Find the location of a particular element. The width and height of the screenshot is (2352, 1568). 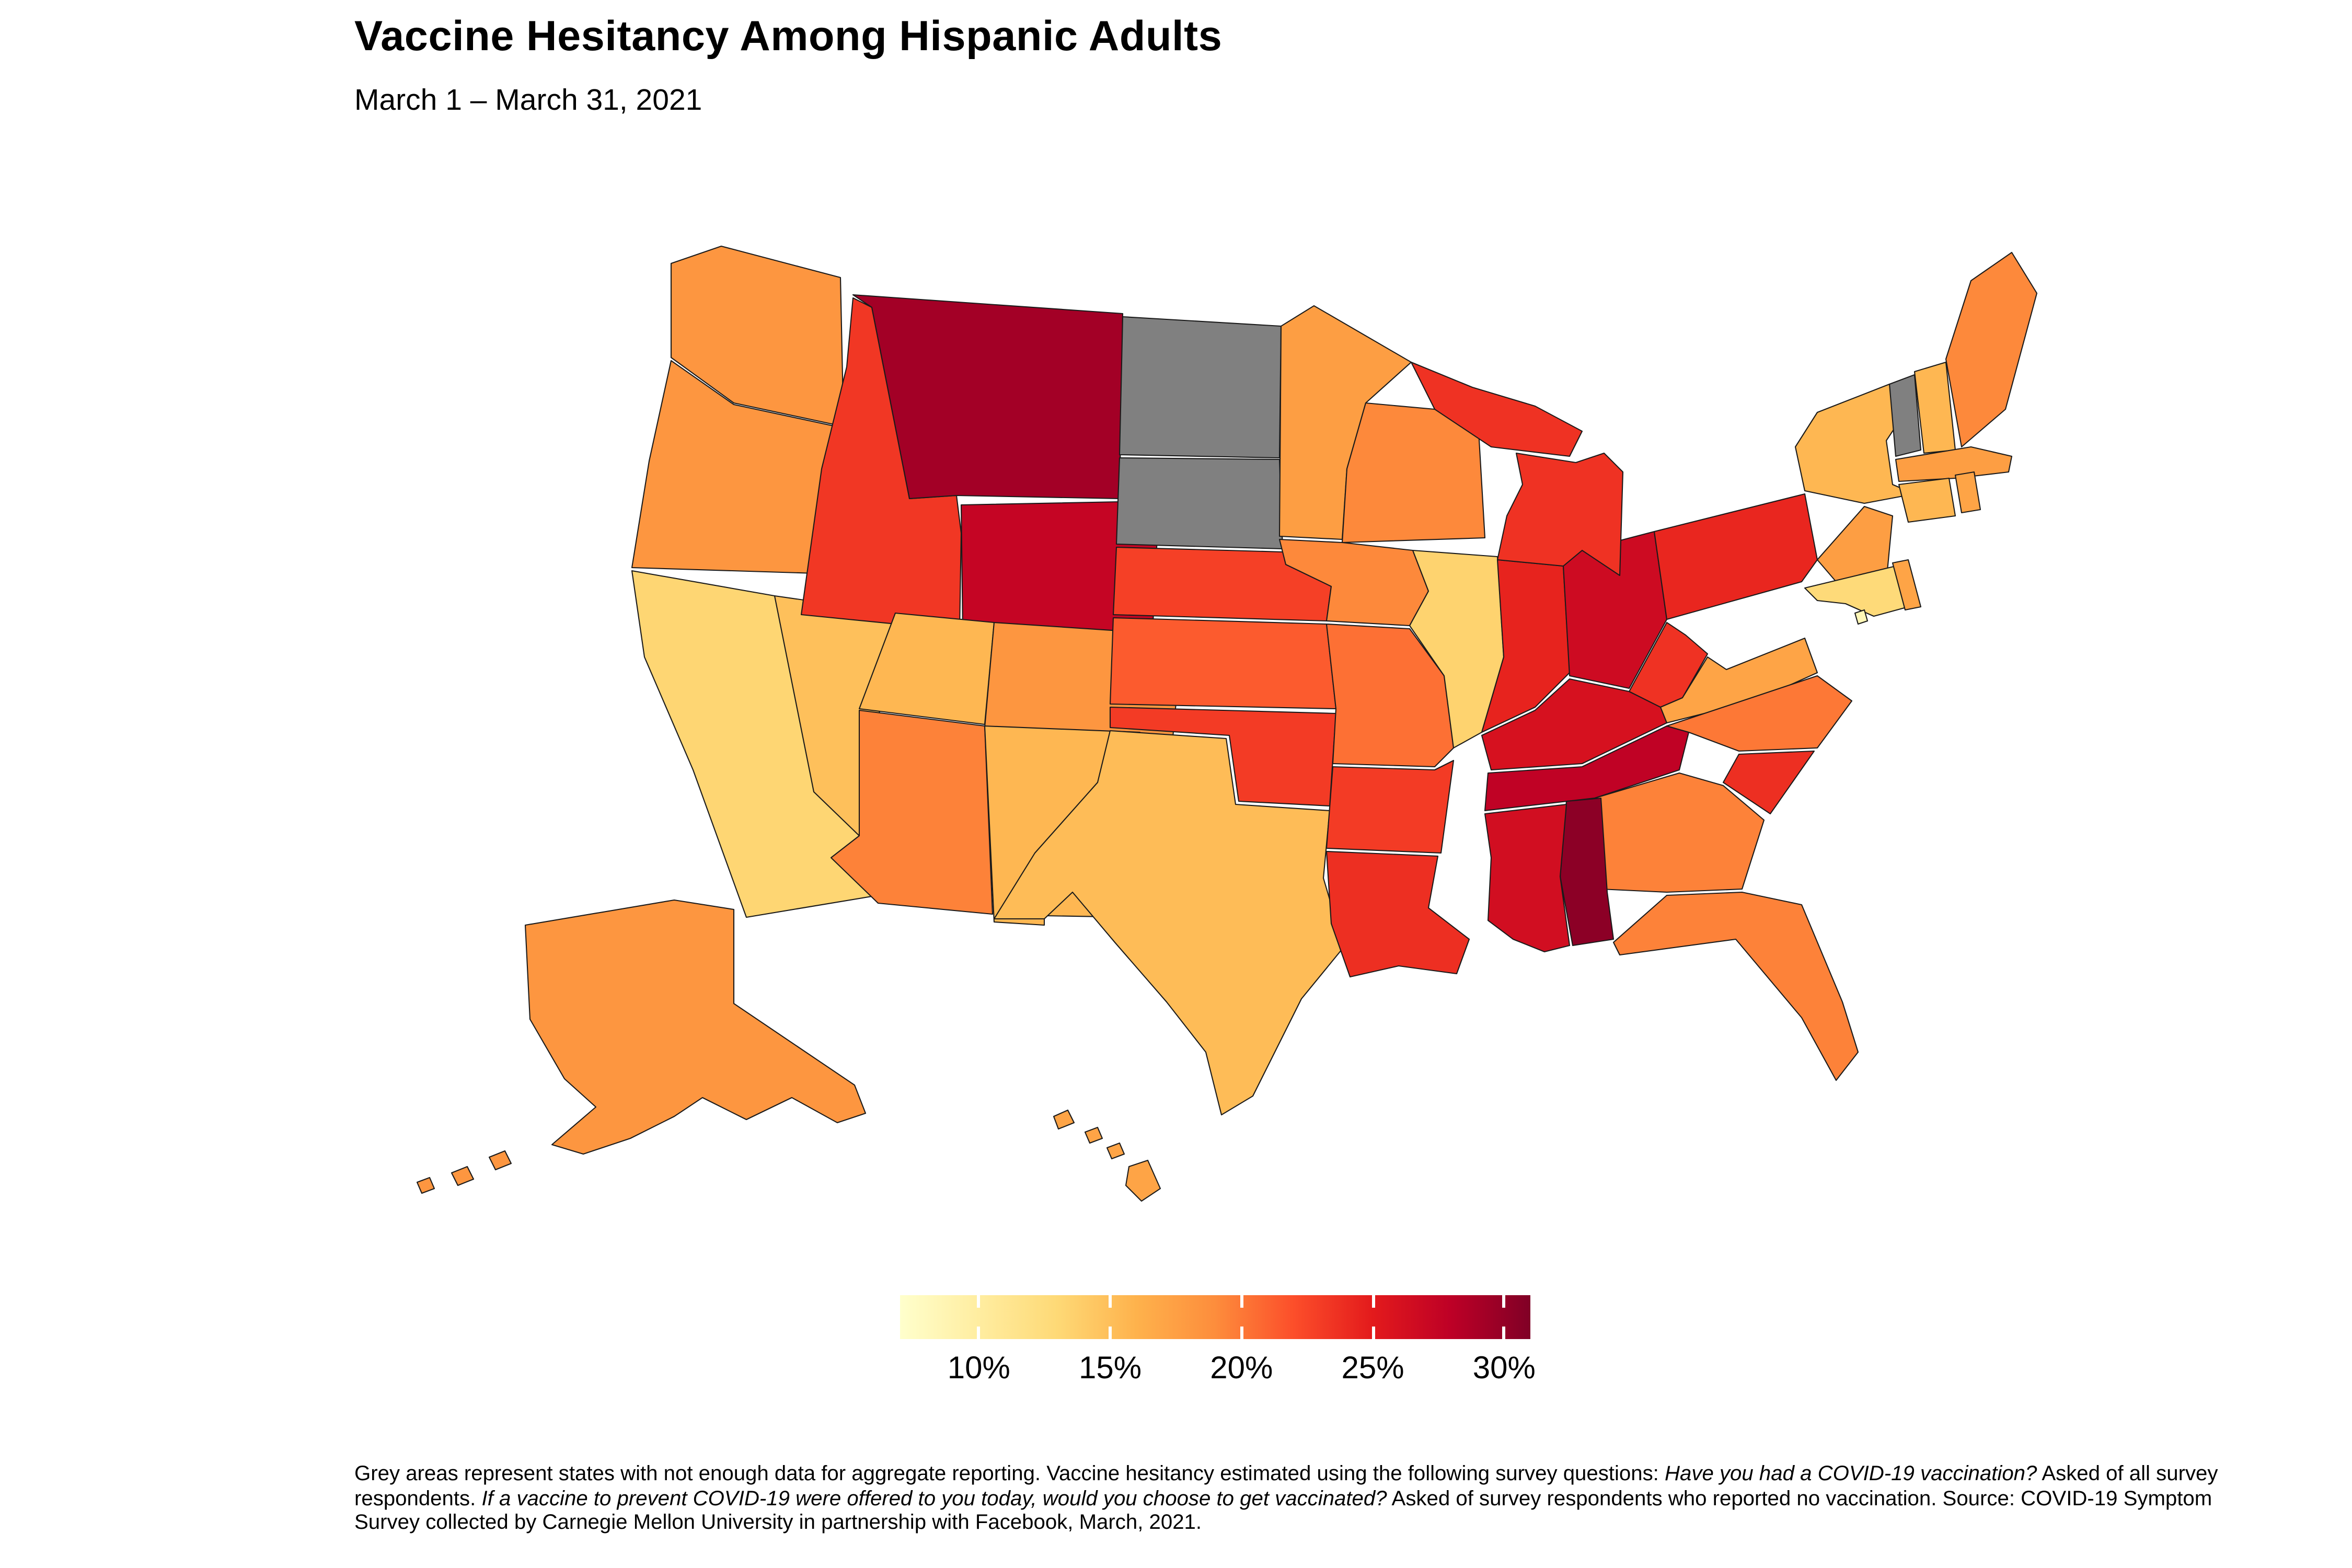

state-ri is located at coordinates (1967, 492).